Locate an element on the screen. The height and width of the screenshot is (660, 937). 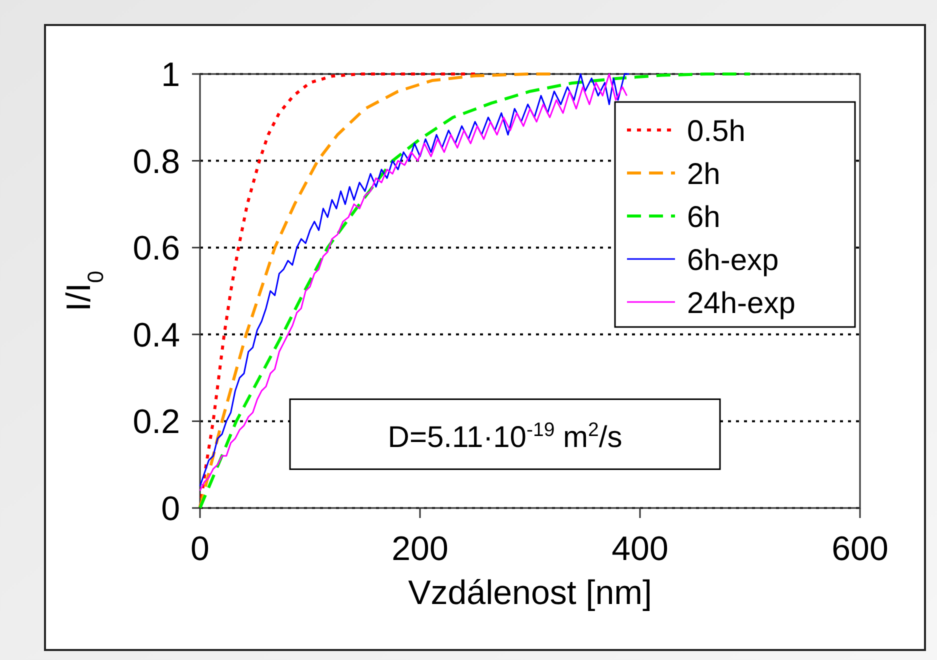
legend-label: 2h is located at coordinates (703, 174).